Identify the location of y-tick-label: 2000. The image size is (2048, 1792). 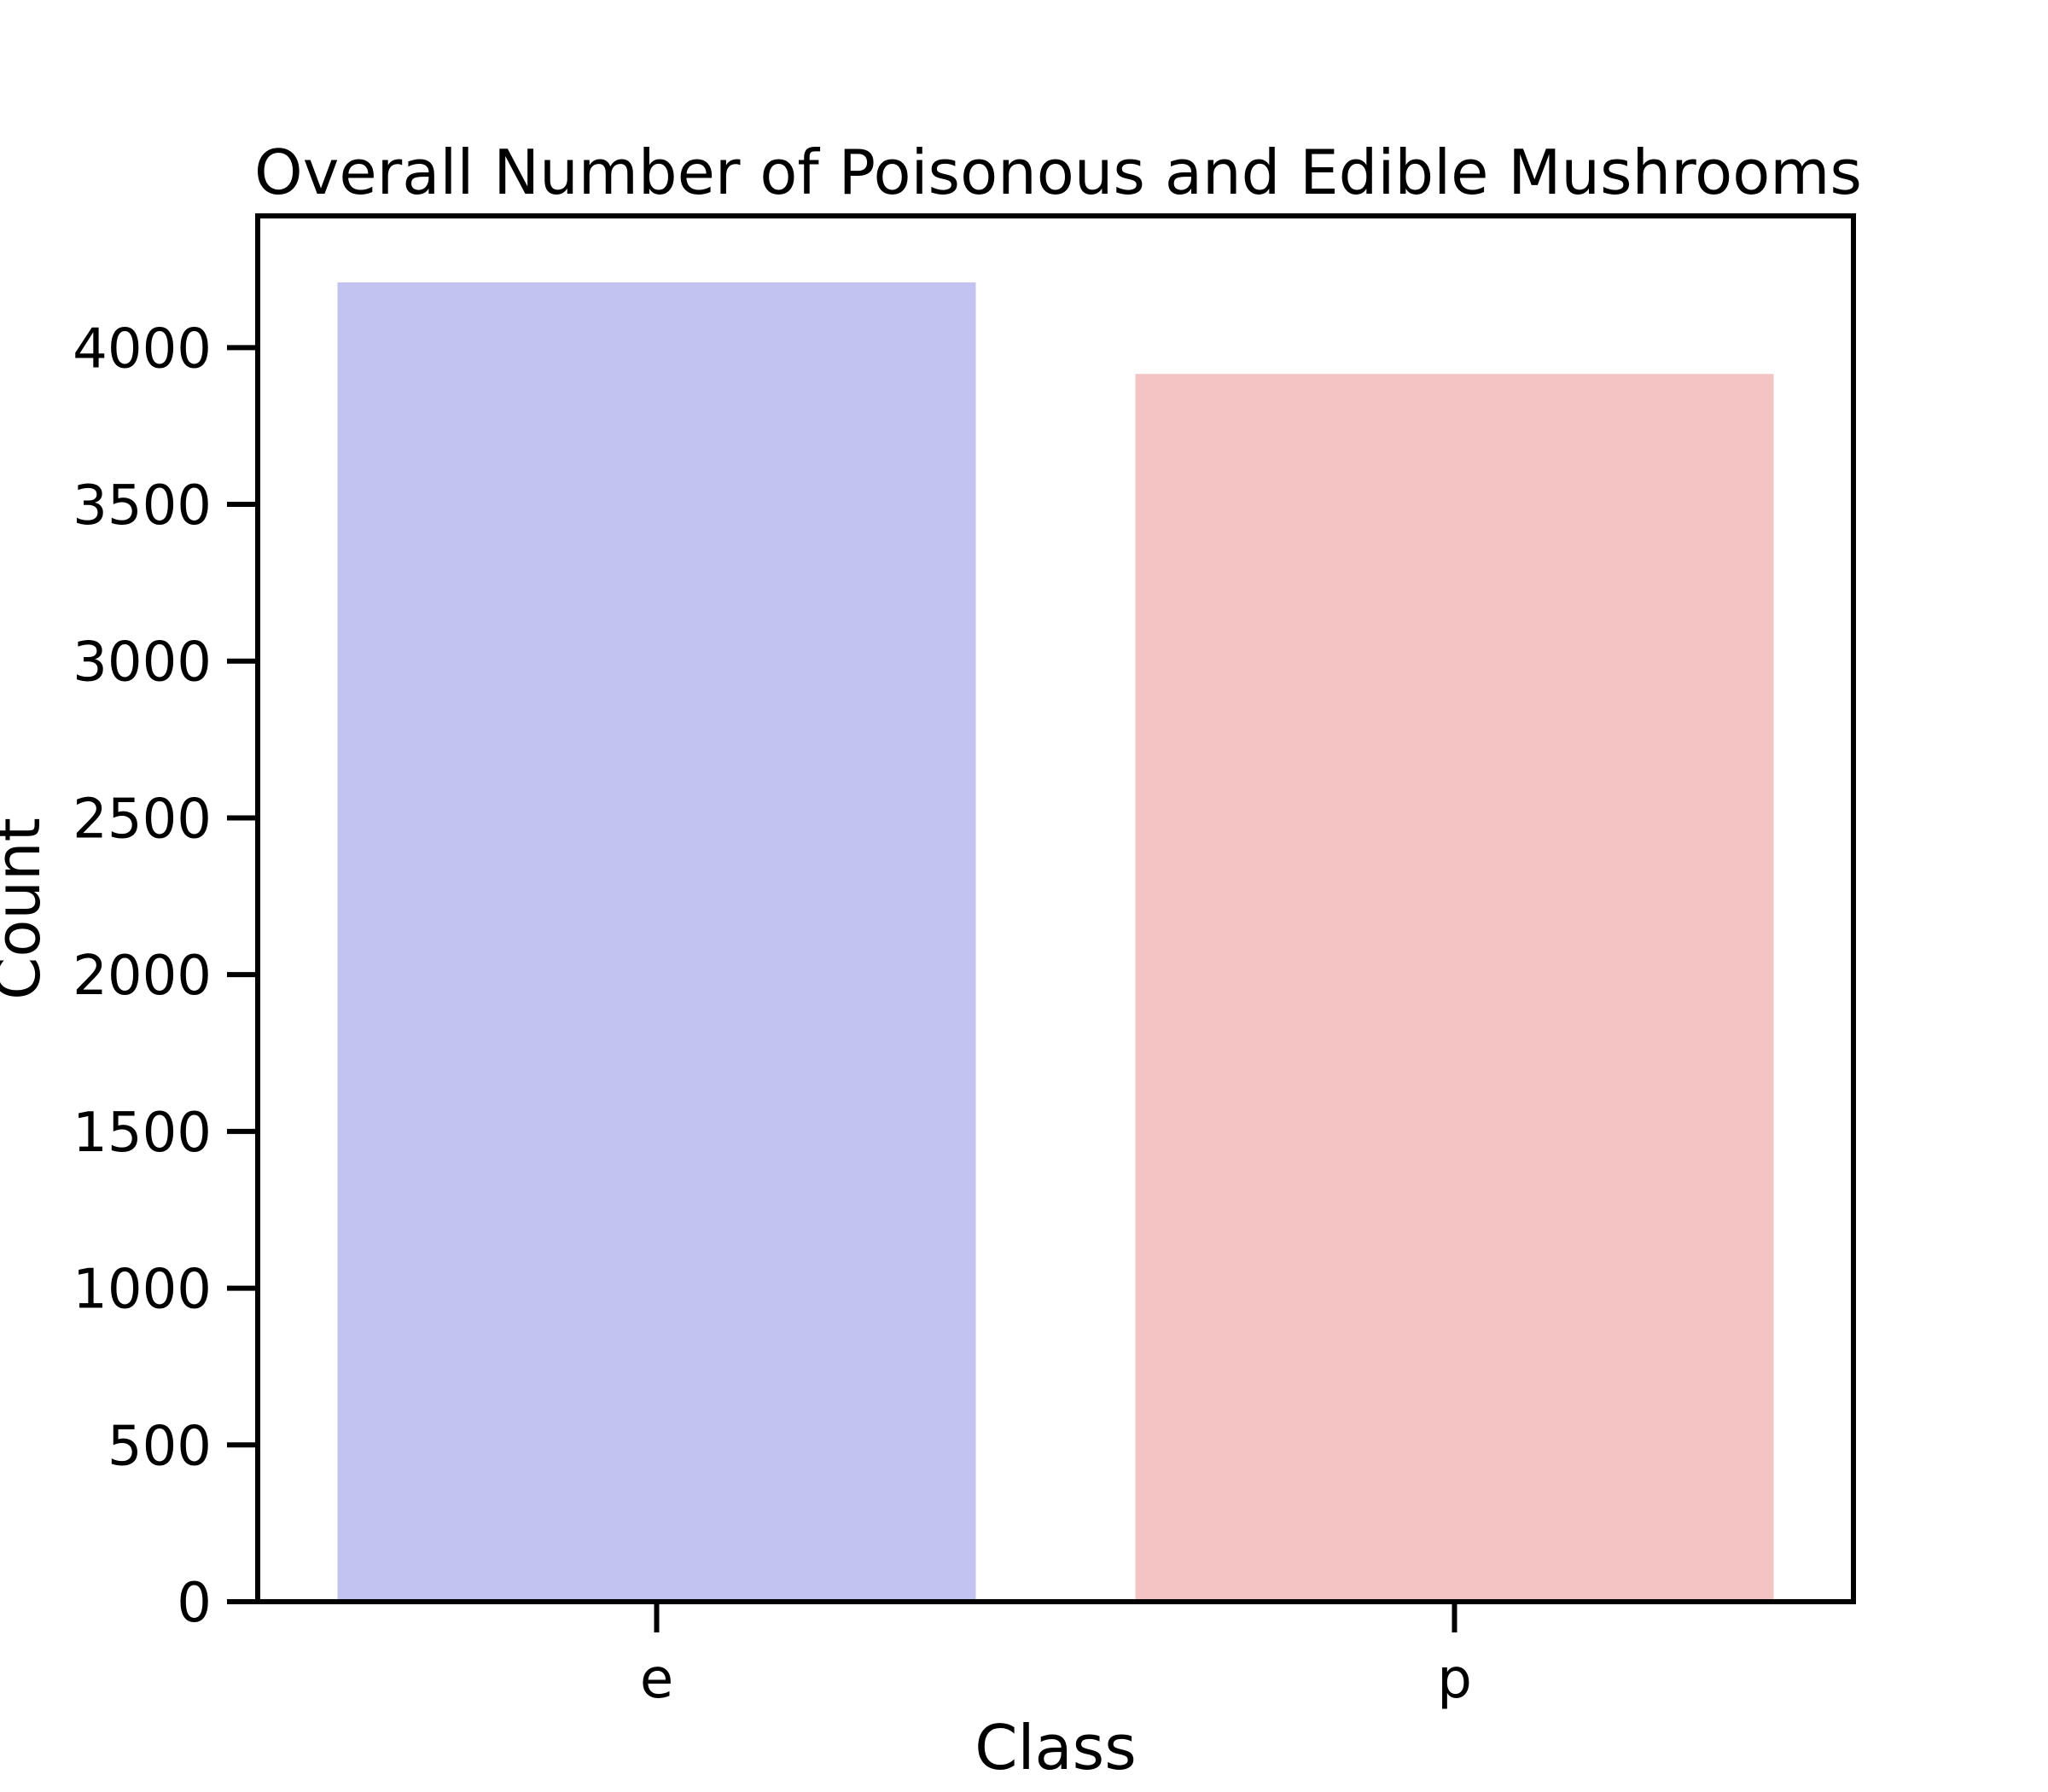
(142, 977).